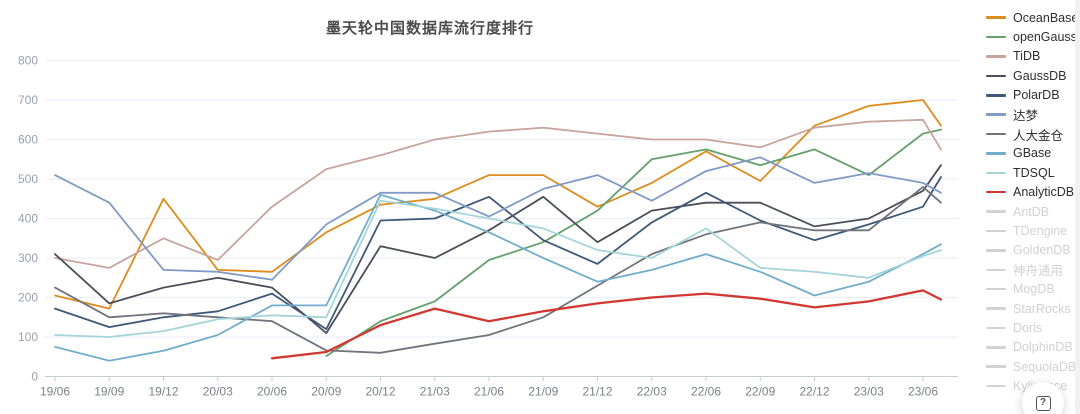 The image size is (1080, 414). What do you see at coordinates (597, 392) in the screenshot?
I see `x-tick-label: 21/12` at bounding box center [597, 392].